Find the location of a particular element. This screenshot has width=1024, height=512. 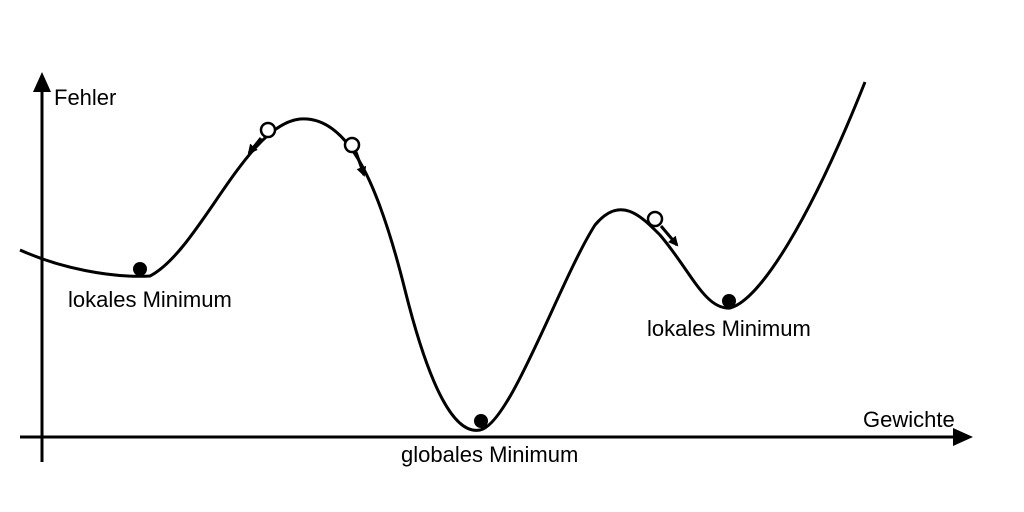

ball-left-peak-left is located at coordinates (262, 138).